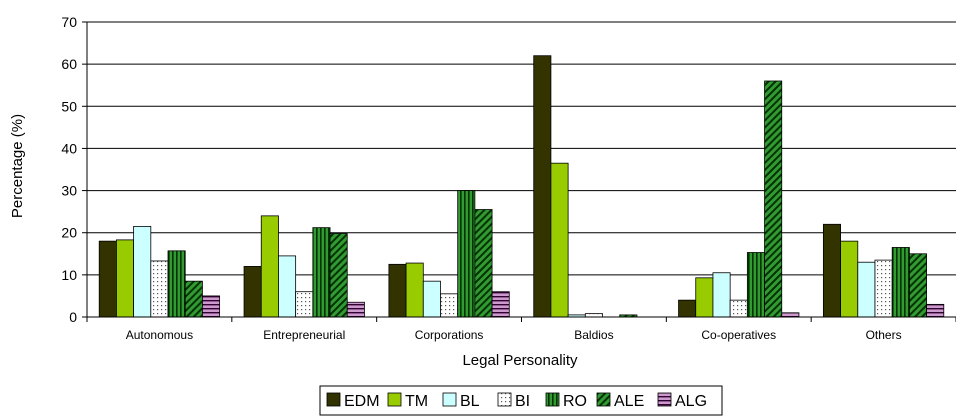  Describe the element at coordinates (159, 289) in the screenshot. I see `bar-bi-autonomous` at that location.